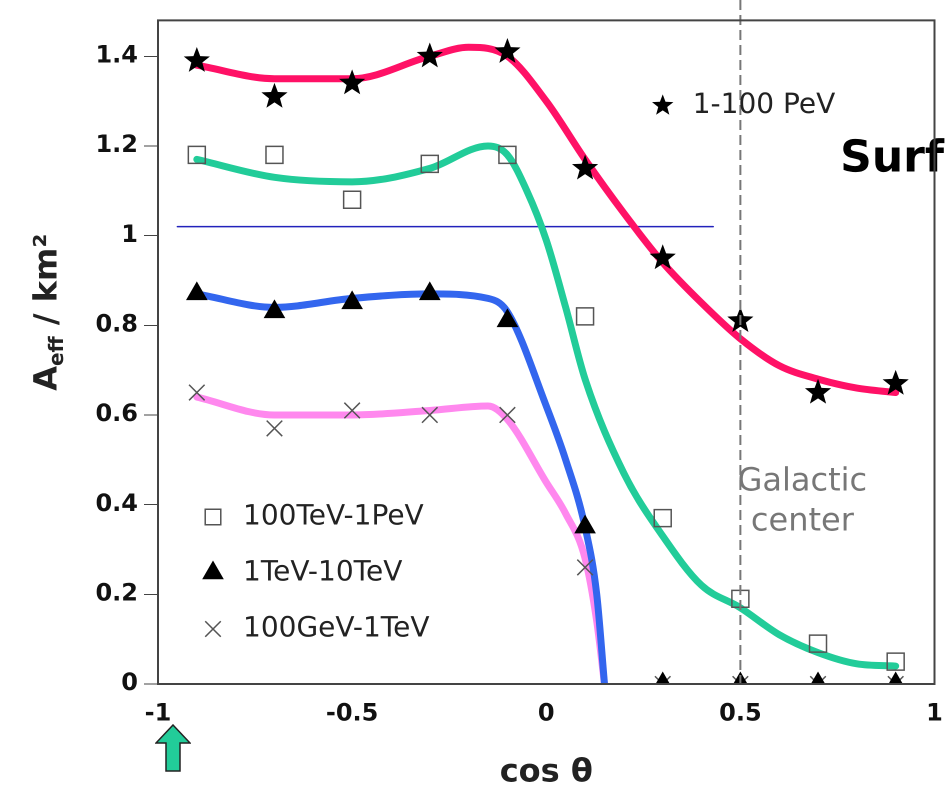 This screenshot has width=948, height=797. Describe the element at coordinates (322, 571) in the screenshot. I see `legend-label: 1TeV-10TeV` at that location.